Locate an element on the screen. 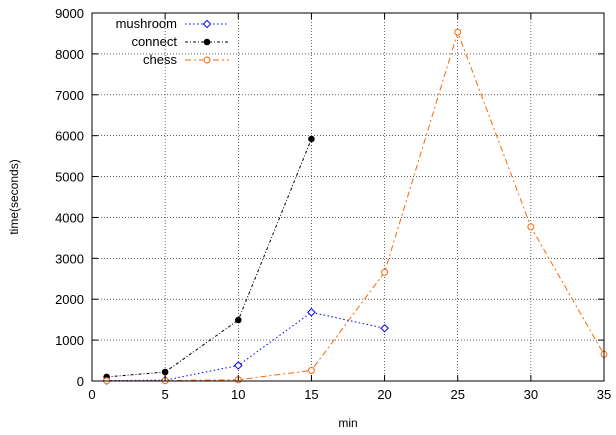 Image resolution: width=616 pixels, height=435 pixels. x-tick-label: 15 is located at coordinates (311, 394).